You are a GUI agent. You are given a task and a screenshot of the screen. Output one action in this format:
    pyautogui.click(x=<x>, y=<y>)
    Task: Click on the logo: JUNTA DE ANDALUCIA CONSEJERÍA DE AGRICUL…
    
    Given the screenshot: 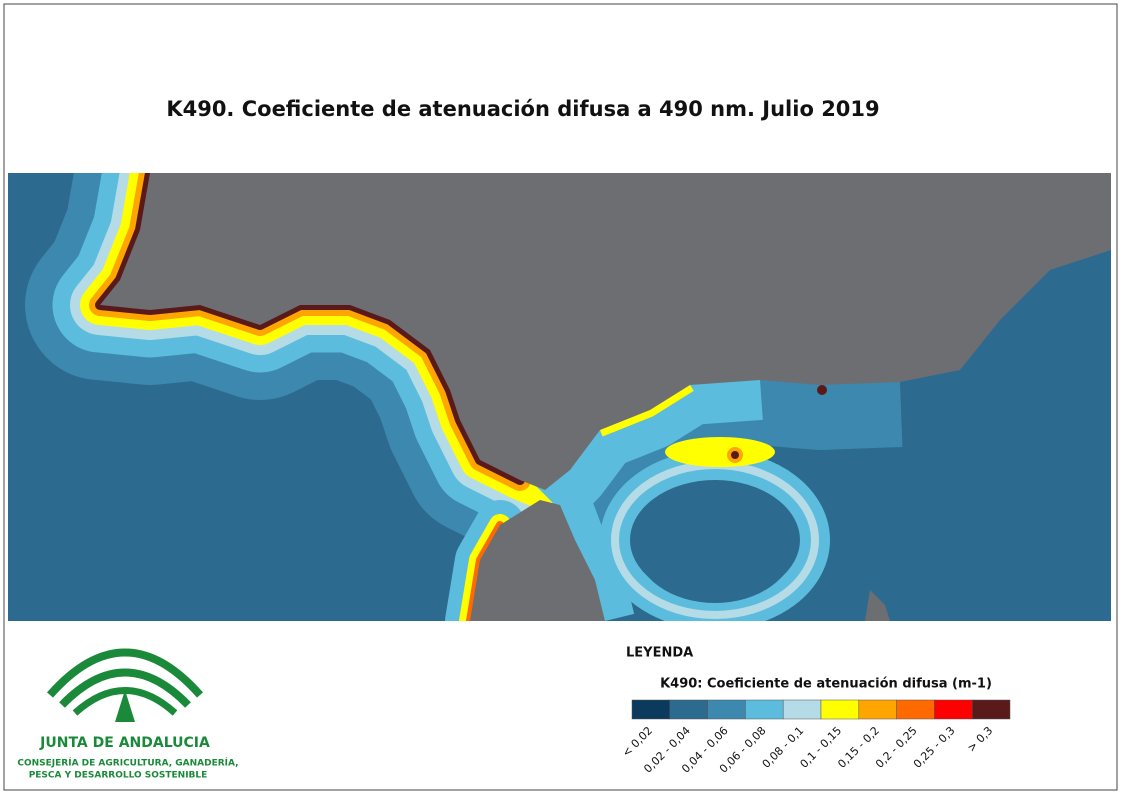 What is the action you would take?
    pyautogui.click(x=128, y=714)
    